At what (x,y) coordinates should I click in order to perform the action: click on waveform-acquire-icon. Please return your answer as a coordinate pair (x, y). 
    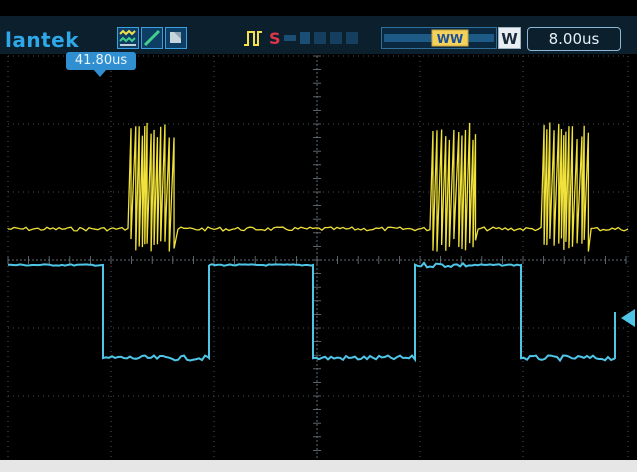
    Looking at the image, I should click on (128, 38).